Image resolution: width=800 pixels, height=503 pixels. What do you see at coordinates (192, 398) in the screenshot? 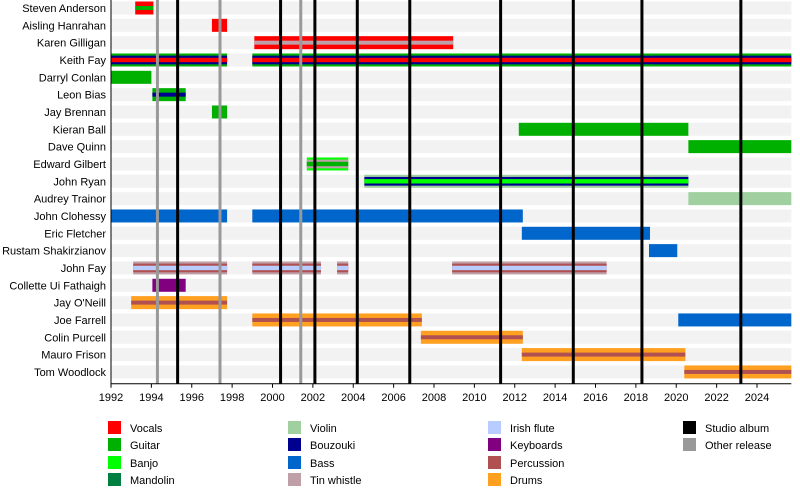
I see `x-tick-label: 1996` at bounding box center [192, 398].